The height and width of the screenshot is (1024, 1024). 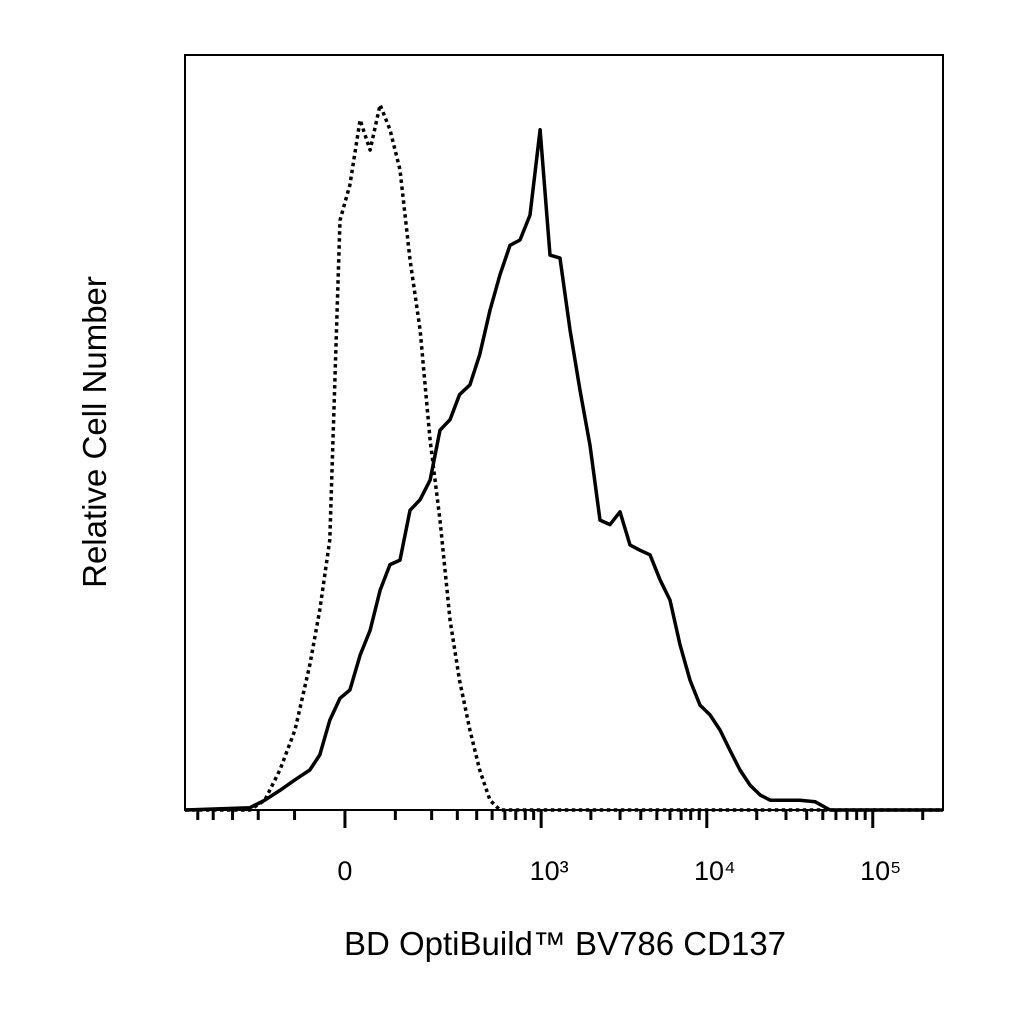 I want to click on x-axis-label: BD OptiBuild™ BV786 CD137, so click(x=565, y=943).